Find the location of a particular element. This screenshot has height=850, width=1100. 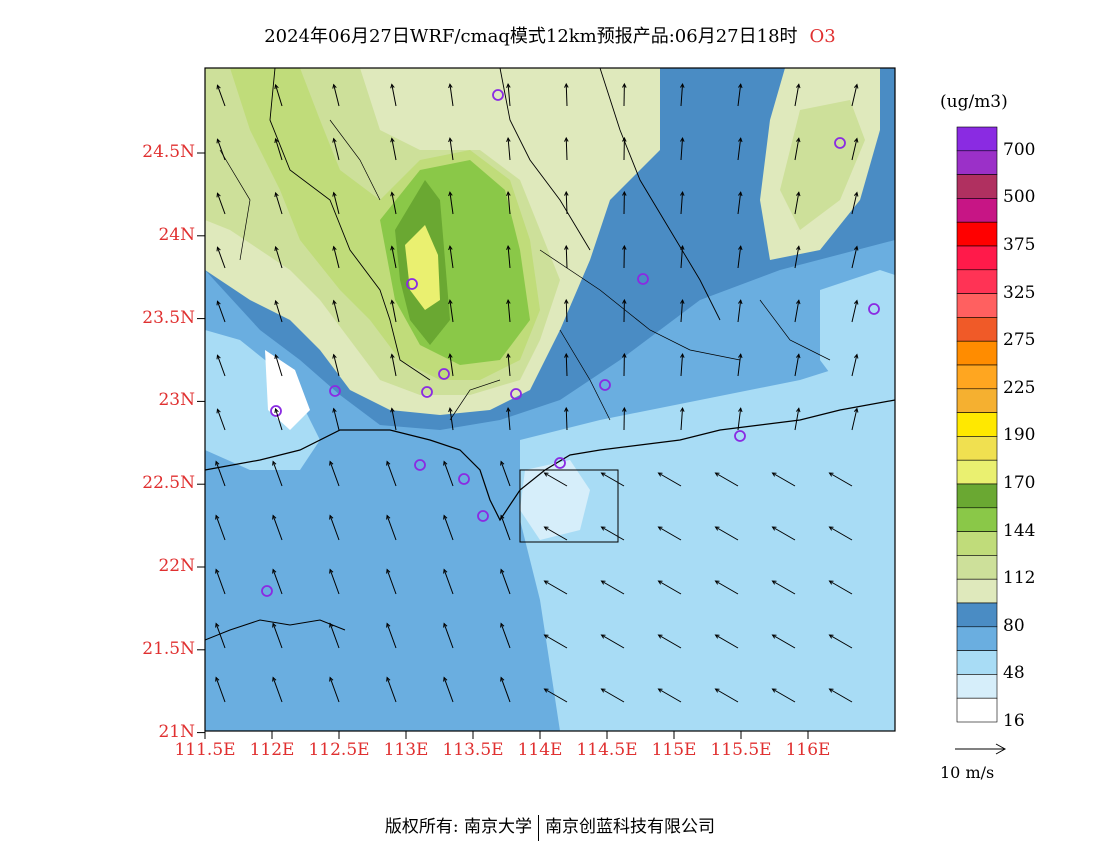

longitude-label: 116E is located at coordinates (808, 750).